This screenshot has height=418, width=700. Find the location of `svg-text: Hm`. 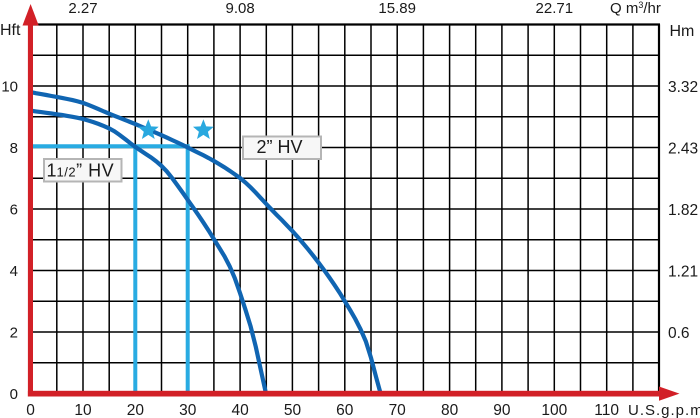

svg-text: Hm is located at coordinates (682, 31).